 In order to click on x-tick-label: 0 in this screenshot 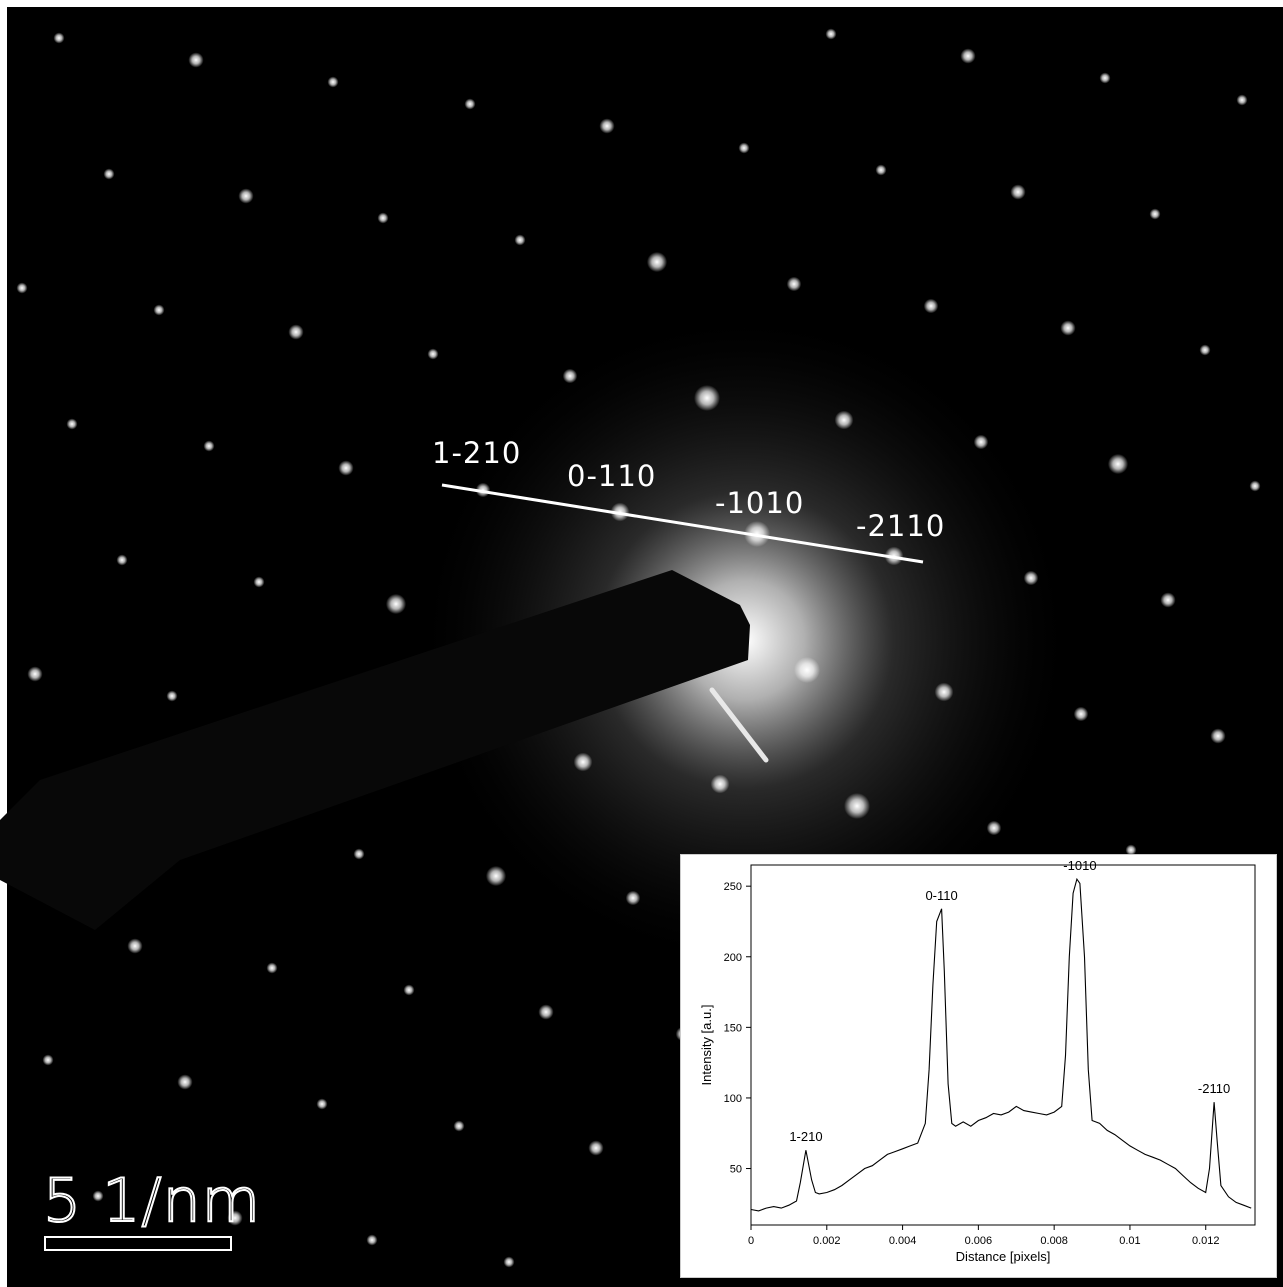, I will do `click(751, 1241)`.